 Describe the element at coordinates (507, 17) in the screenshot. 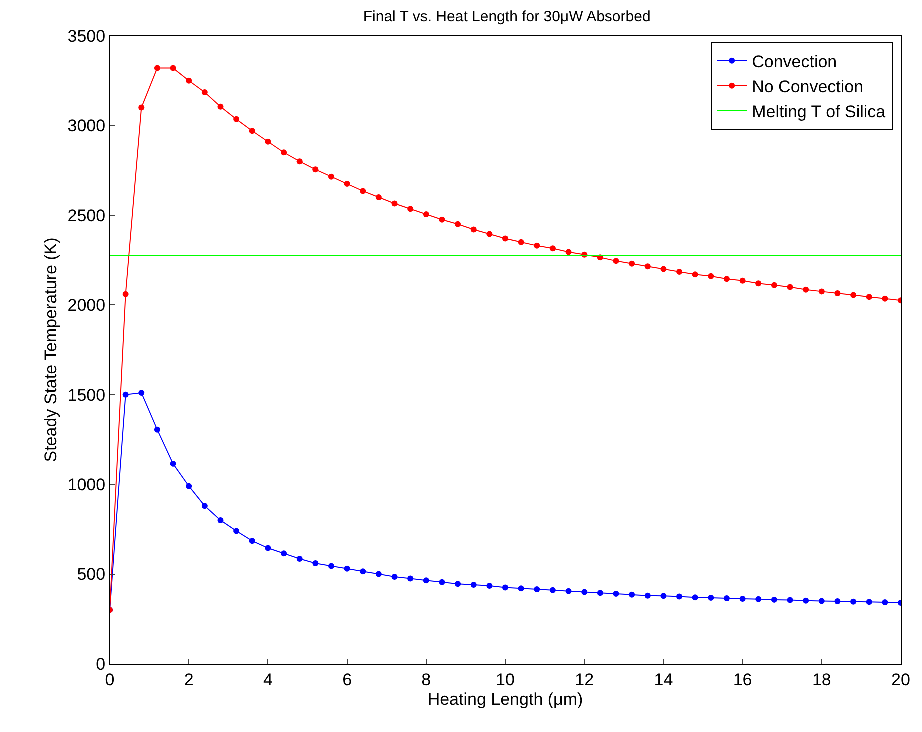

I see `chart-title: Final T vs. Heat Length for 30μW Absorbed` at that location.